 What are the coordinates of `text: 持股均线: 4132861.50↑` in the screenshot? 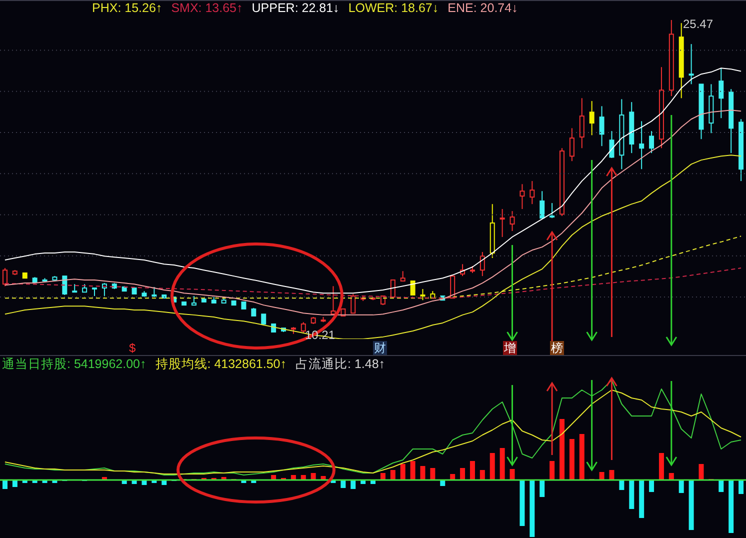 It's located at (220, 364).